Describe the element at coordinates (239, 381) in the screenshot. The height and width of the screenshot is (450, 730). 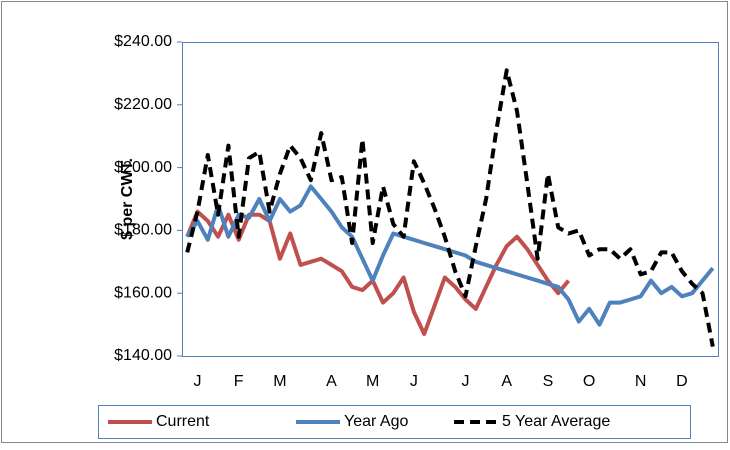
I see `x-tick-label: F` at that location.